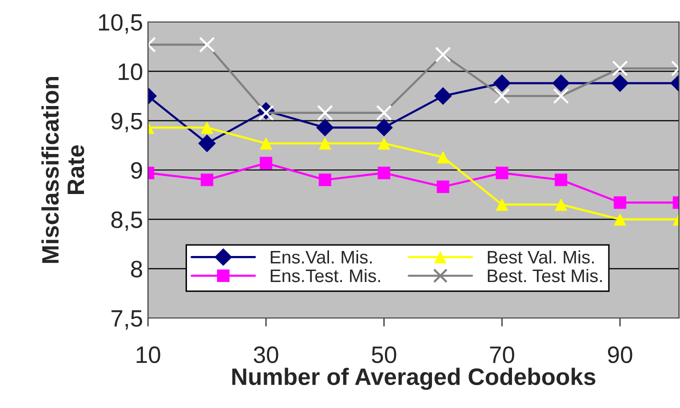 This screenshot has width=680, height=408. I want to click on y-axis-title: Misclassification Rate, so click(62, 169).